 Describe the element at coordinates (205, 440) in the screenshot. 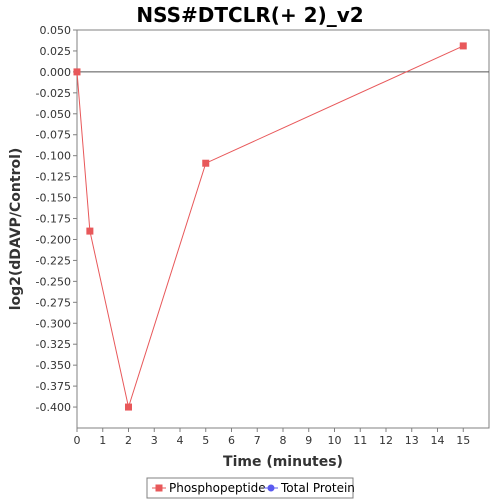

I see `x-tick-label: 5` at that location.